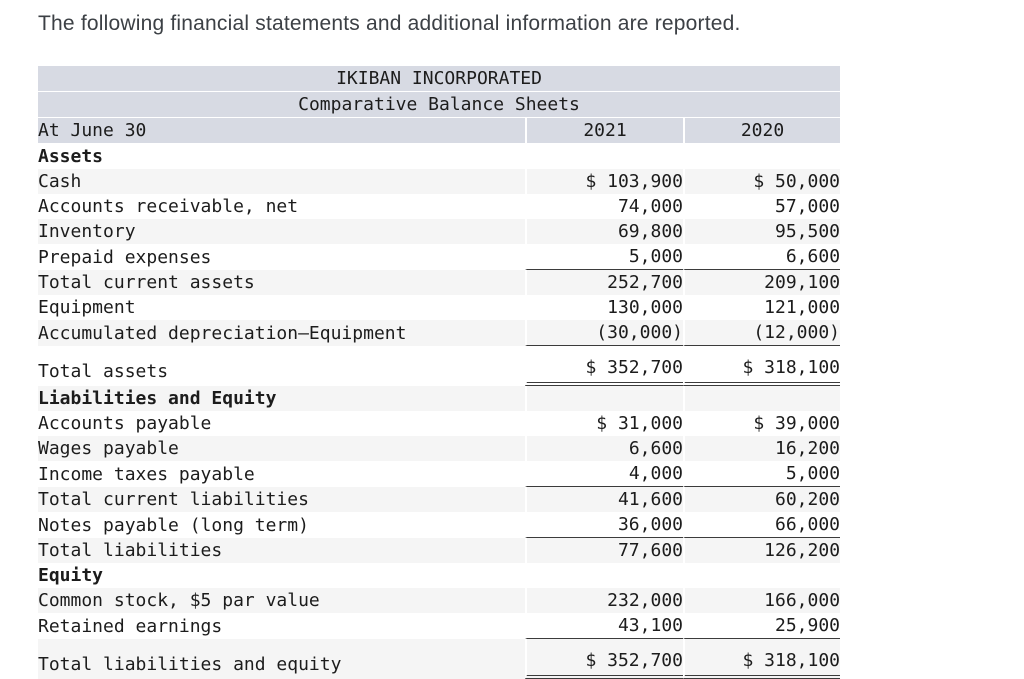  Describe the element at coordinates (281, 333) in the screenshot. I see `row-label: Accumulated depreciation—Equipment` at that location.